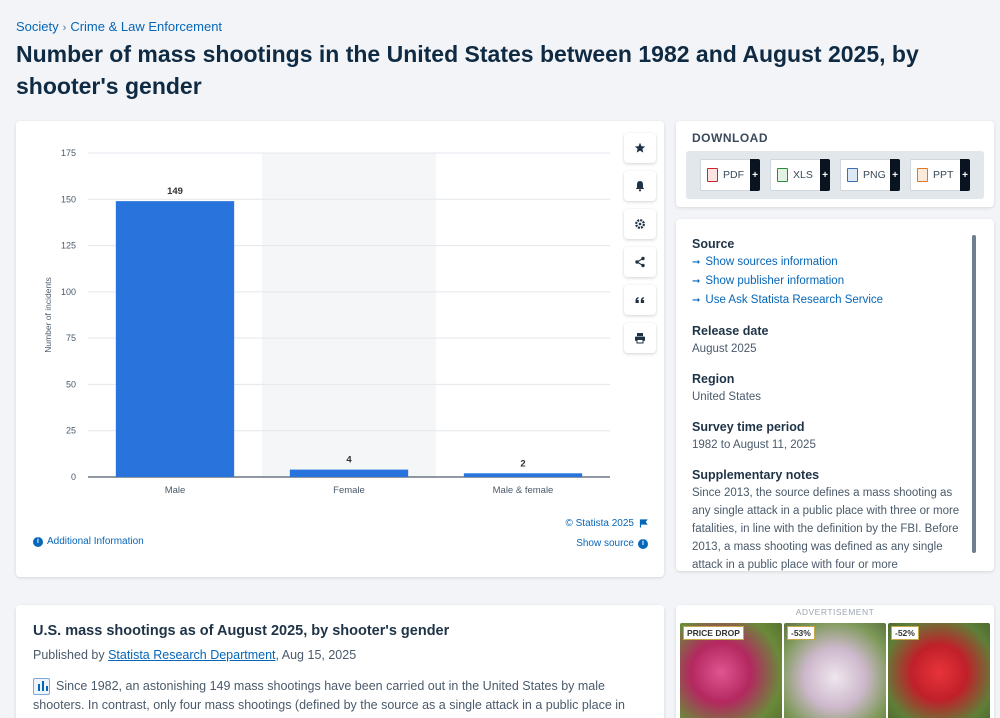 The width and height of the screenshot is (1000, 718). I want to click on download-title: DOWNLOAD, so click(730, 138).